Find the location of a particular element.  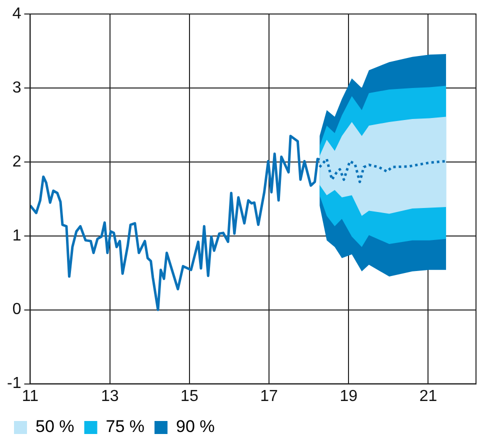

x-tick-label: 15 is located at coordinates (189, 396).